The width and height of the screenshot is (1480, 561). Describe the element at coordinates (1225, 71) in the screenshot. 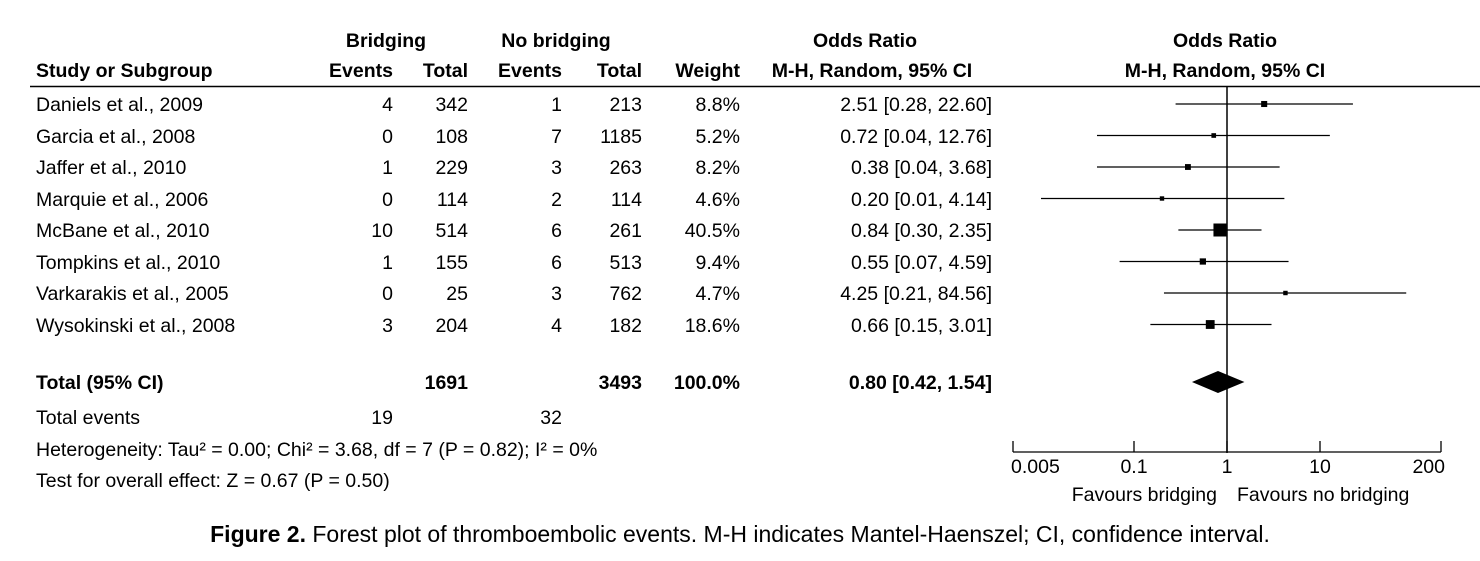

I see `plot-method-header: M-H, Random, 95% CI` at that location.